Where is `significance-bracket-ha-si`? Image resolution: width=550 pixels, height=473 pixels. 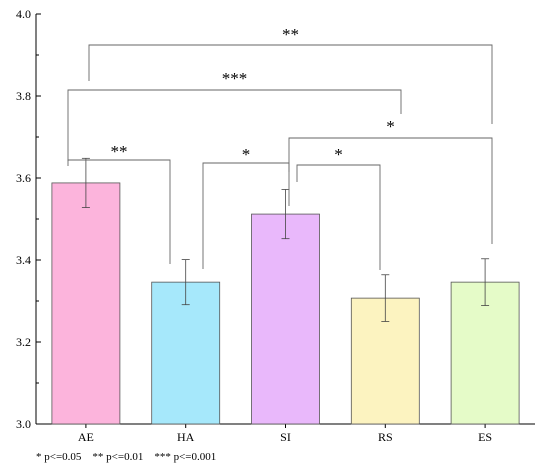 significance-bracket-ha-si is located at coordinates (246, 215).